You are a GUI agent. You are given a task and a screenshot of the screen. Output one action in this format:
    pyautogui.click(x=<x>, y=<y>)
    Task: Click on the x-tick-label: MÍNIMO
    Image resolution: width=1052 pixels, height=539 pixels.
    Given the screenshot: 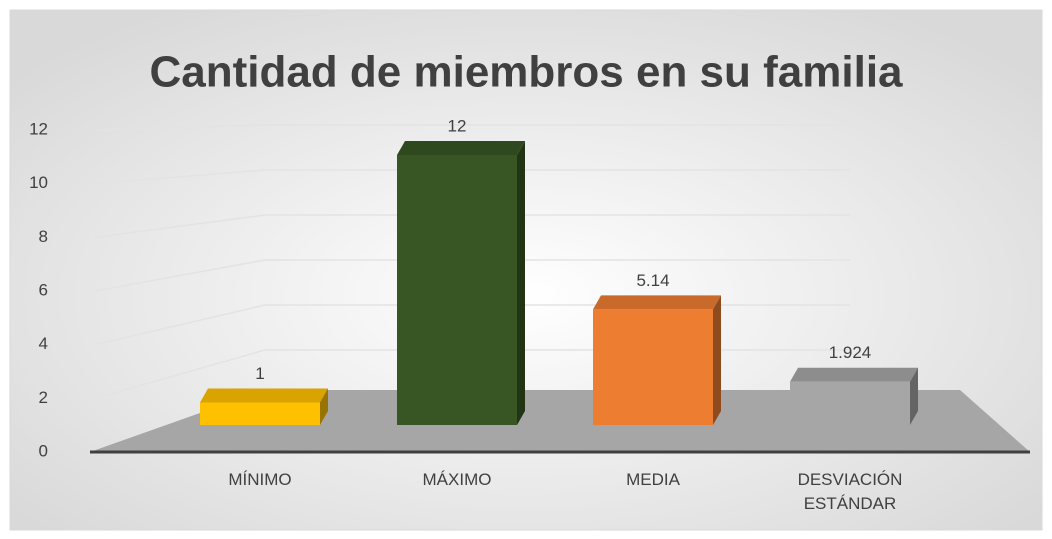 What is the action you would take?
    pyautogui.click(x=260, y=479)
    